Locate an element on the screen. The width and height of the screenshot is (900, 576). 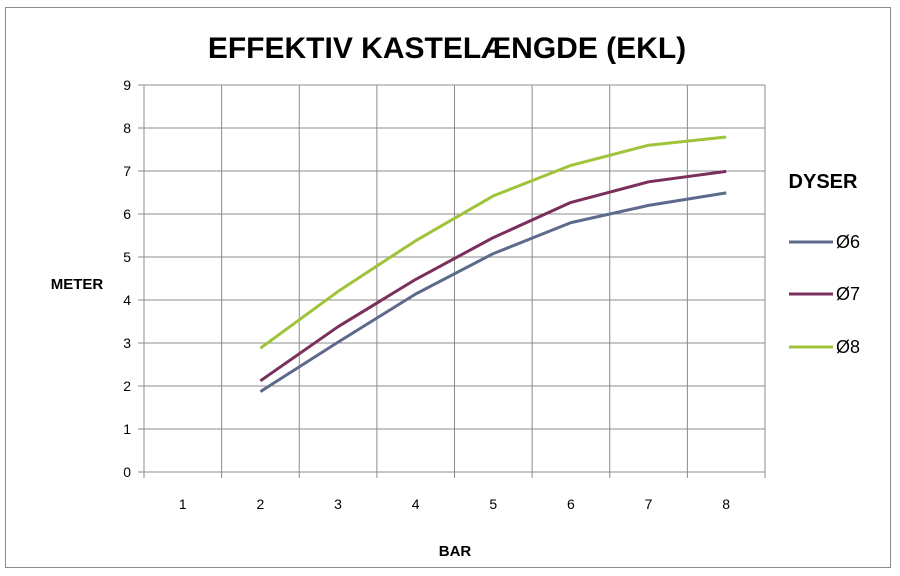
y-tick-label: 4 is located at coordinates (127, 300).